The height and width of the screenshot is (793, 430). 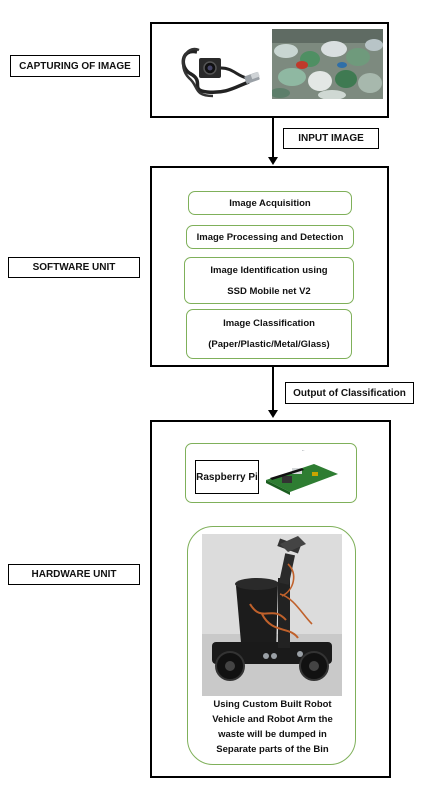 What do you see at coordinates (269, 70) in the screenshot?
I see `capturing-box` at bounding box center [269, 70].